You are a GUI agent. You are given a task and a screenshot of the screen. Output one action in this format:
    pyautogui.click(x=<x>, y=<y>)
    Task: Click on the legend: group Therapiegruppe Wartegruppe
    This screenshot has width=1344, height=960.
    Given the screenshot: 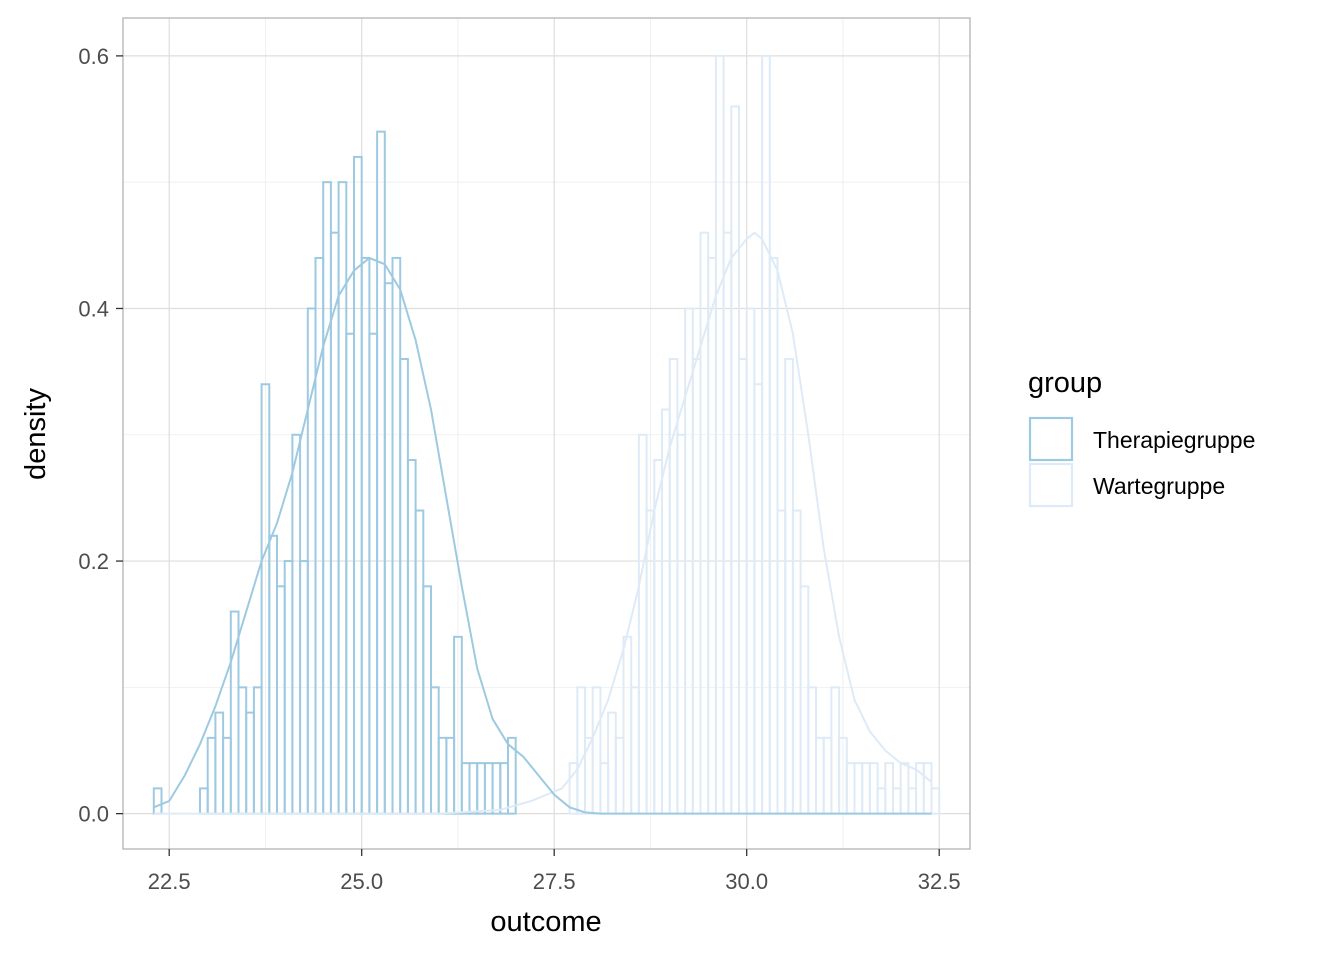 What is the action you would take?
    pyautogui.click(x=1141, y=437)
    